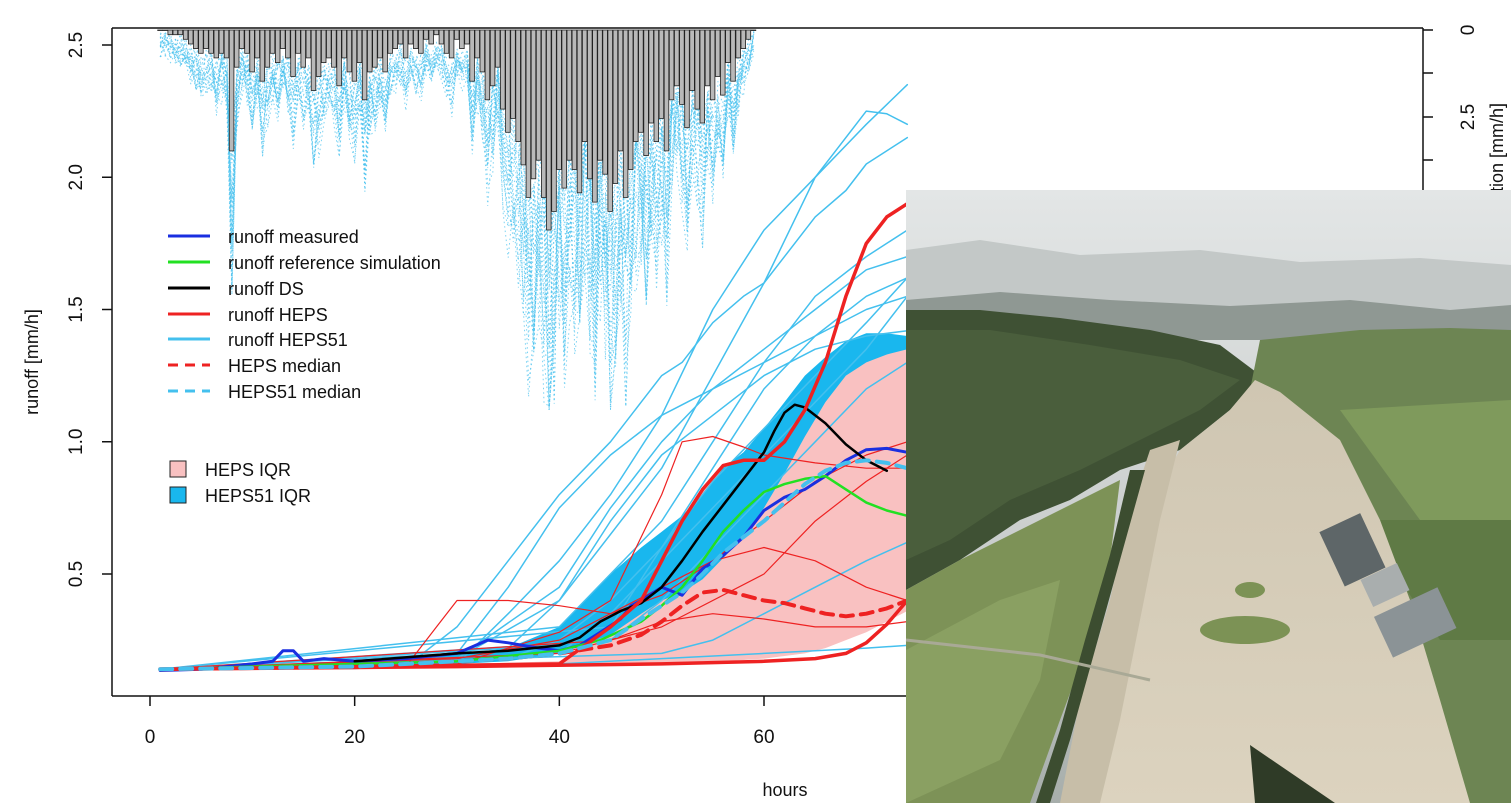 The image size is (1511, 803). What do you see at coordinates (178, 495) in the screenshot?
I see `legend-swatch` at bounding box center [178, 495].